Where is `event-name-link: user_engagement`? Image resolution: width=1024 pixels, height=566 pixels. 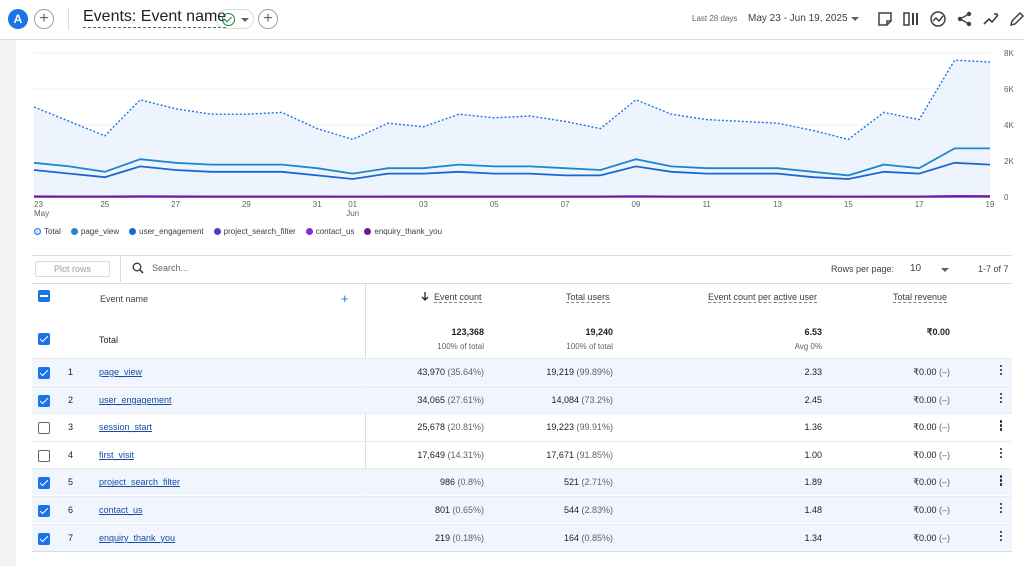
event-name-link: user_engagement is located at coordinates (135, 399).